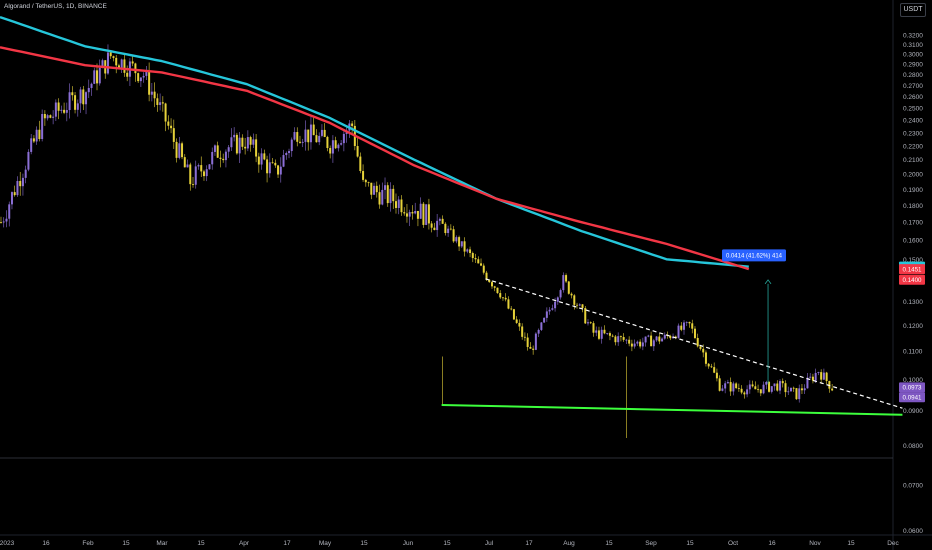  I want to click on time-axis-label: 17, so click(287, 543).